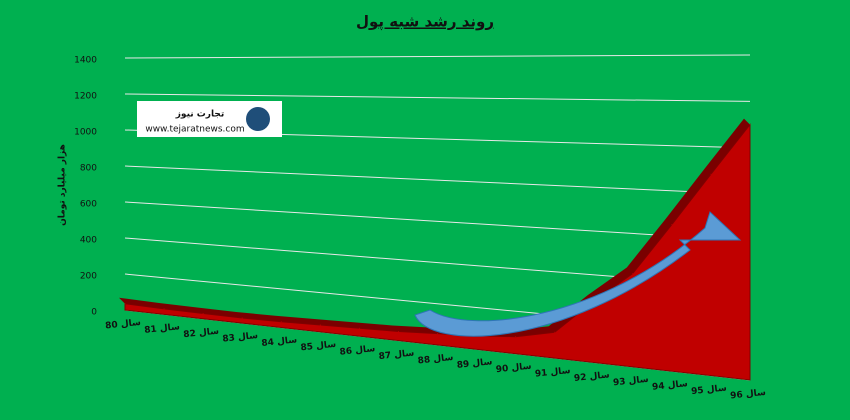 Image resolution: width=850 pixels, height=420 pixels. I want to click on y-tick-label: 1400, so click(85, 61).